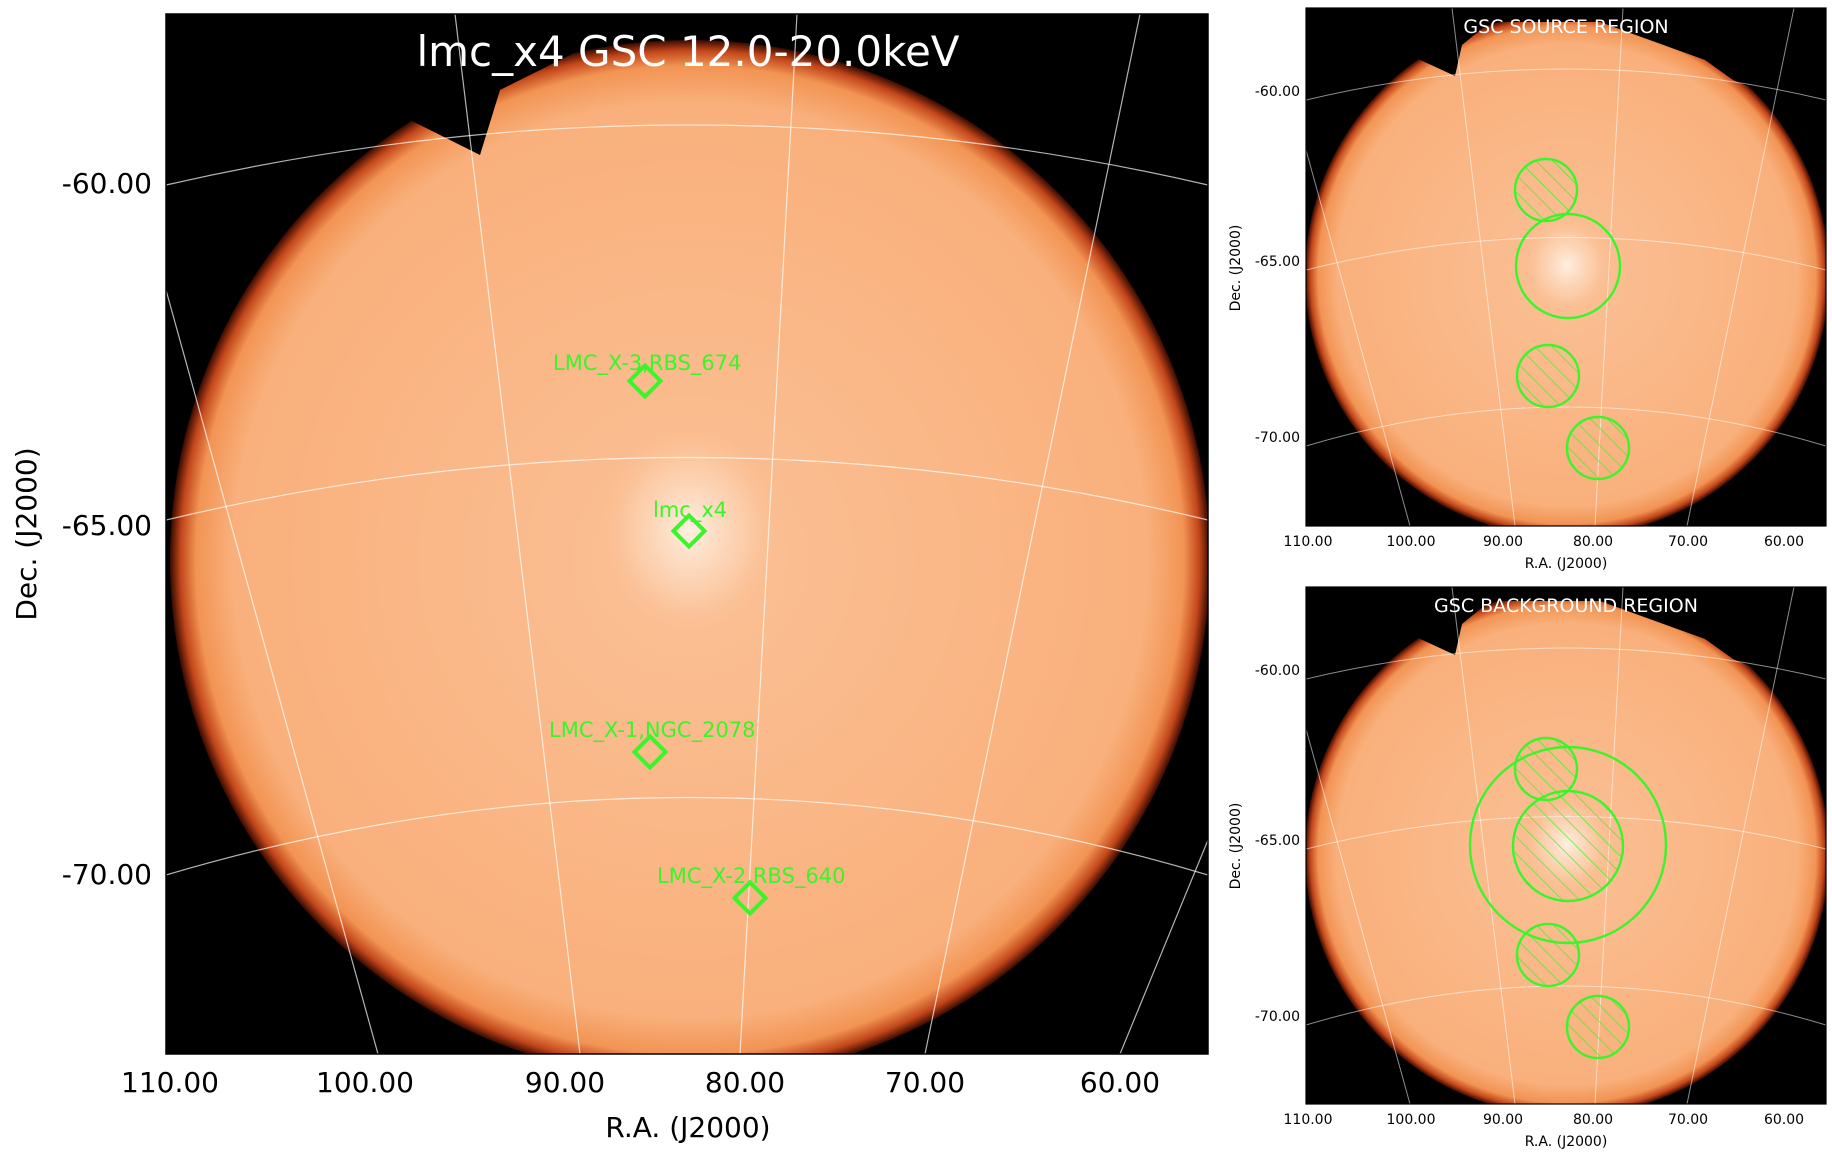 The height and width of the screenshot is (1156, 1832). I want to click on main-title: lmc_x4 GSC 12.0-20.0keV, so click(687, 51).